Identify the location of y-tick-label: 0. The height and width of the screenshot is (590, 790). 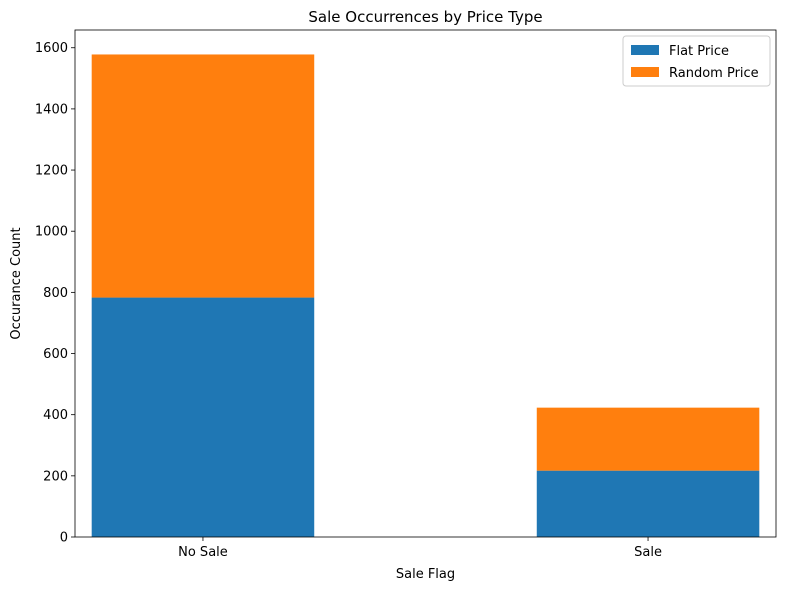
(64, 538).